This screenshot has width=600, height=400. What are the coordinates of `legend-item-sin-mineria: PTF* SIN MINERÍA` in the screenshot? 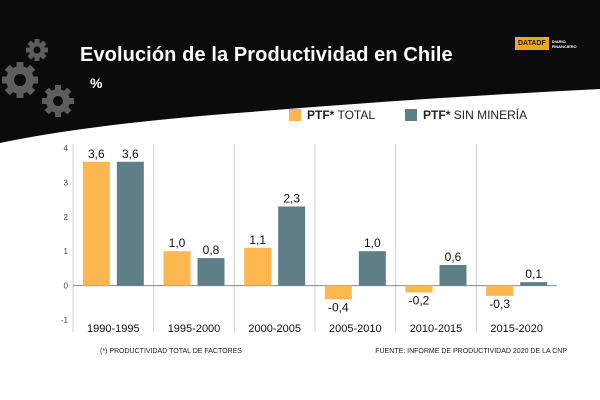 It's located at (466, 115).